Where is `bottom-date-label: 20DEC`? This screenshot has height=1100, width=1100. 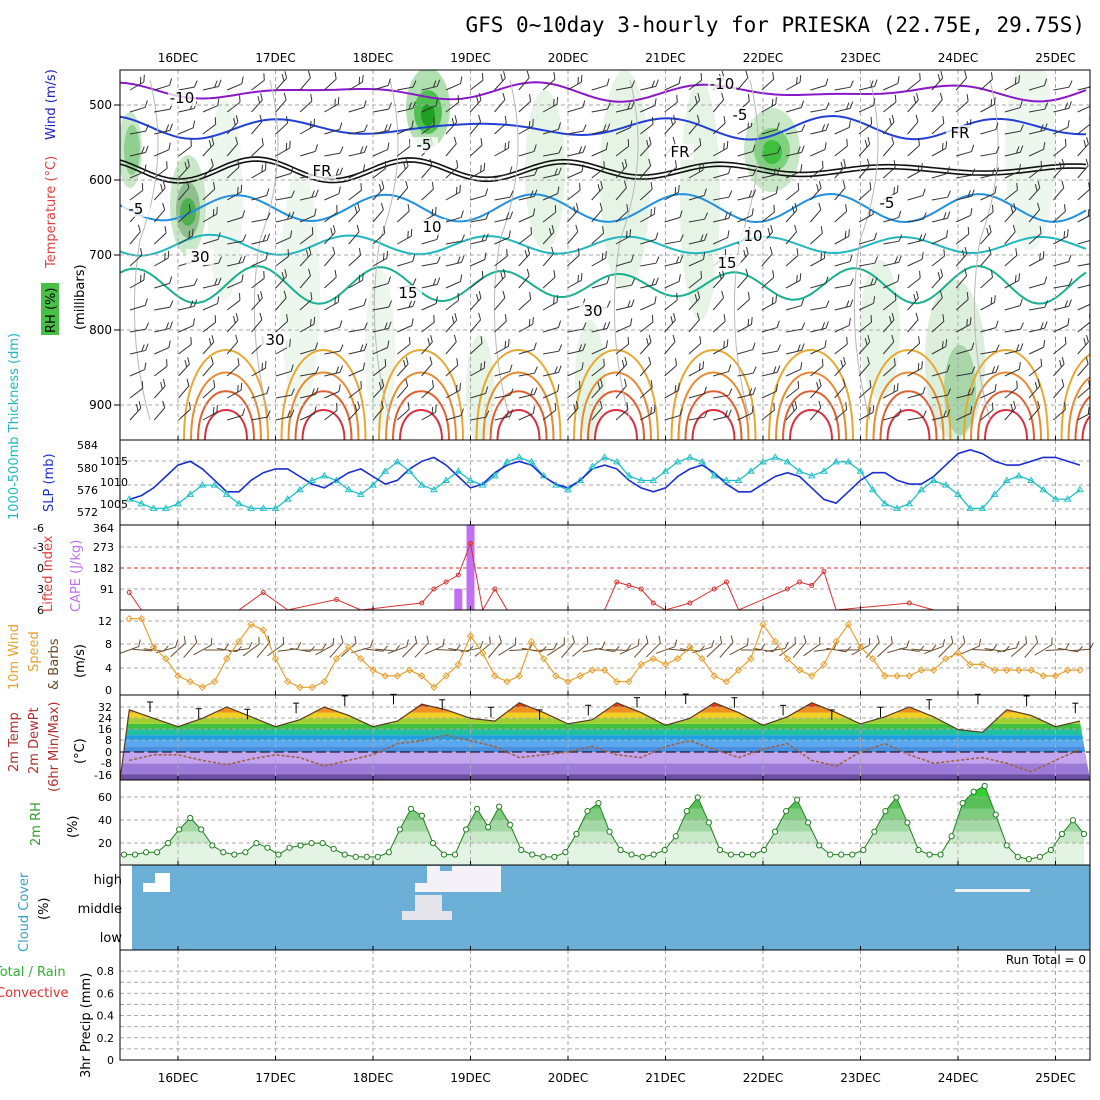
bottom-date-label: 20DEC is located at coordinates (568, 1078).